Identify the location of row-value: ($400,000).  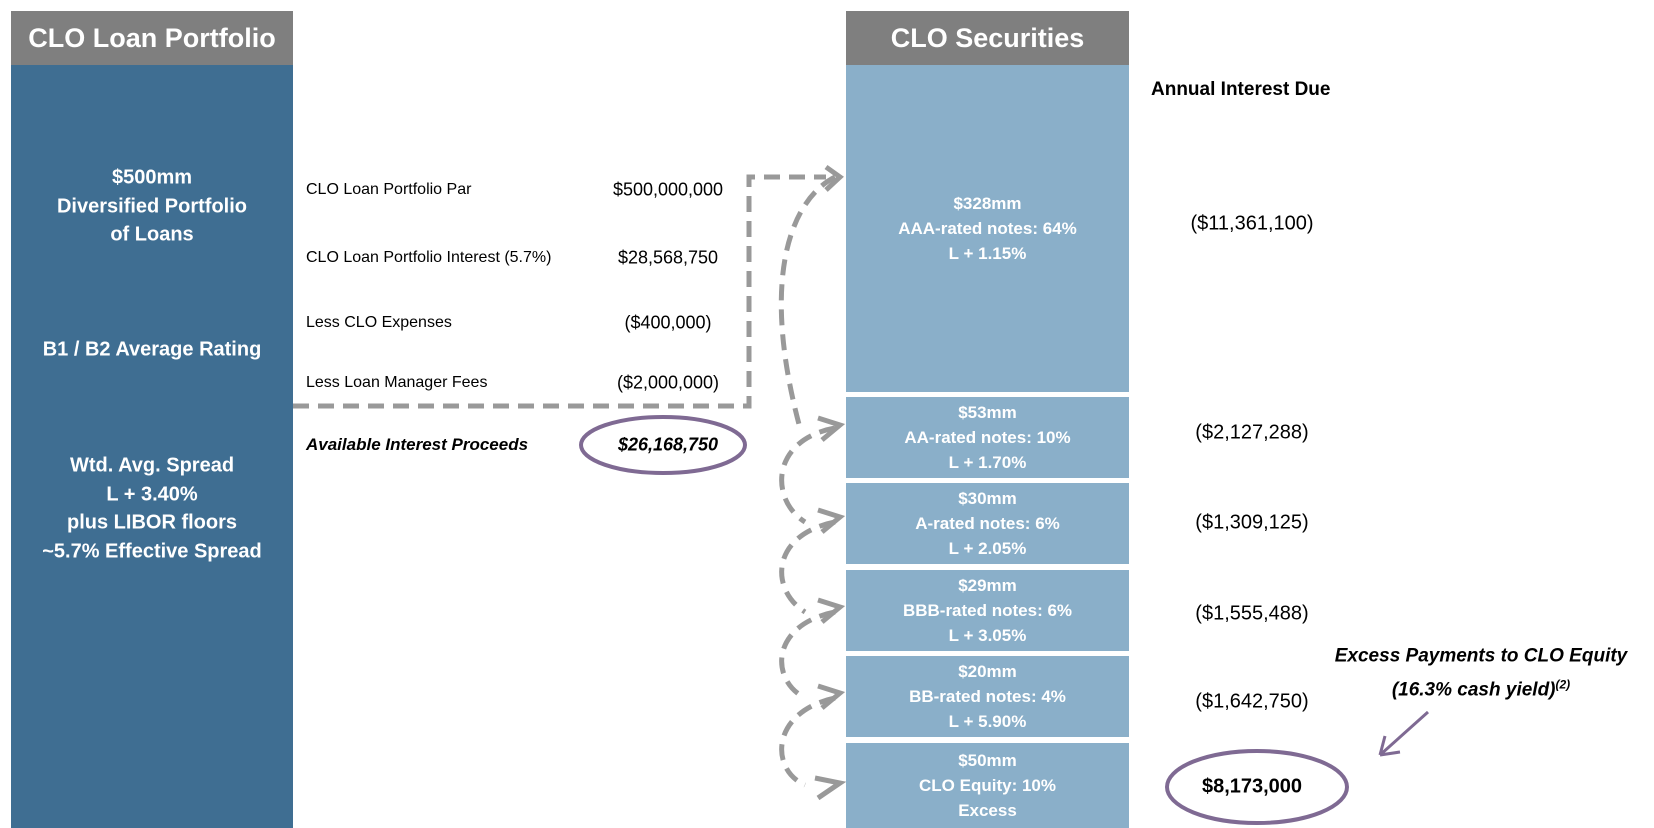
(668, 322).